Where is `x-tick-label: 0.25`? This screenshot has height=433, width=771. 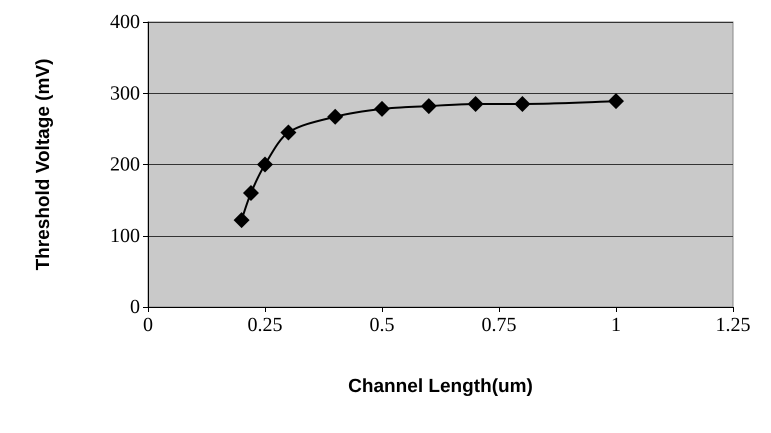
x-tick-label: 0.25 is located at coordinates (265, 325).